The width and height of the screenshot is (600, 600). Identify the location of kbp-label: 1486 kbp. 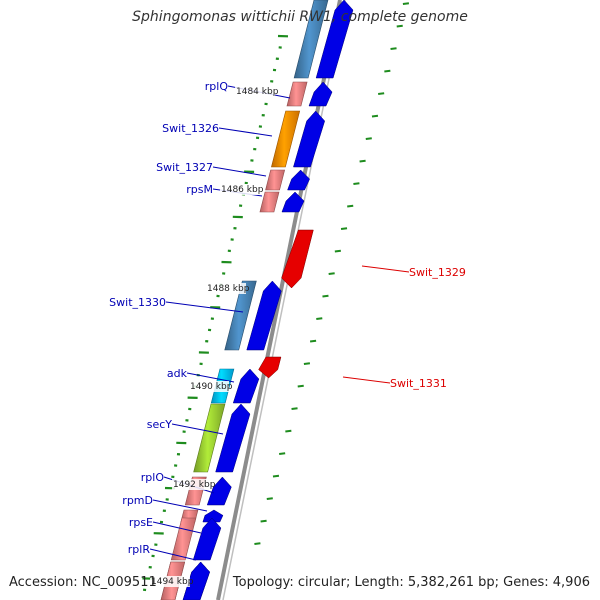
(242, 190).